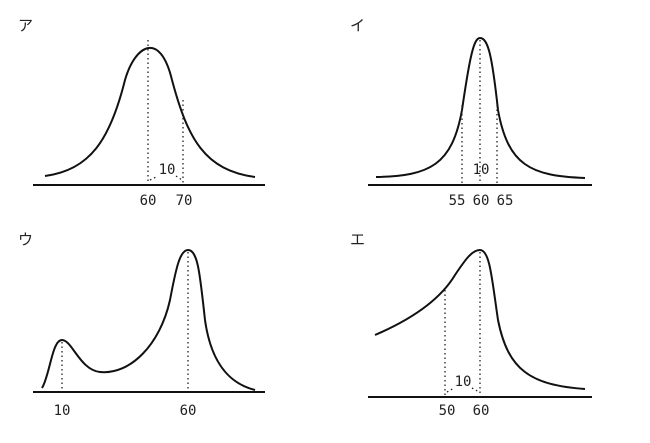 Image resolution: width=650 pixels, height=443 pixels. I want to click on tick-label: 55, so click(457, 201).